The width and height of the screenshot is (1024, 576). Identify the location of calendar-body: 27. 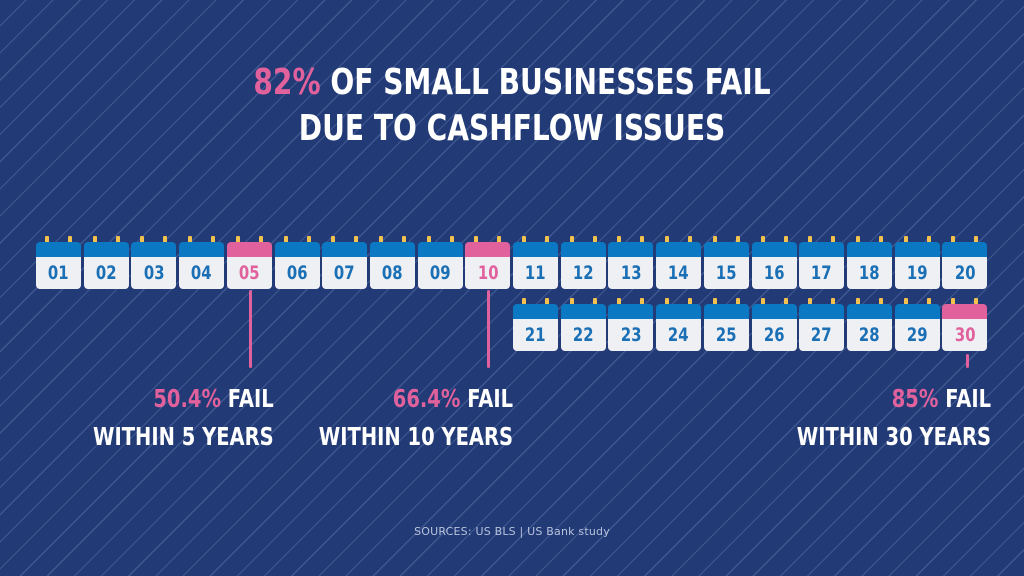
(822, 335).